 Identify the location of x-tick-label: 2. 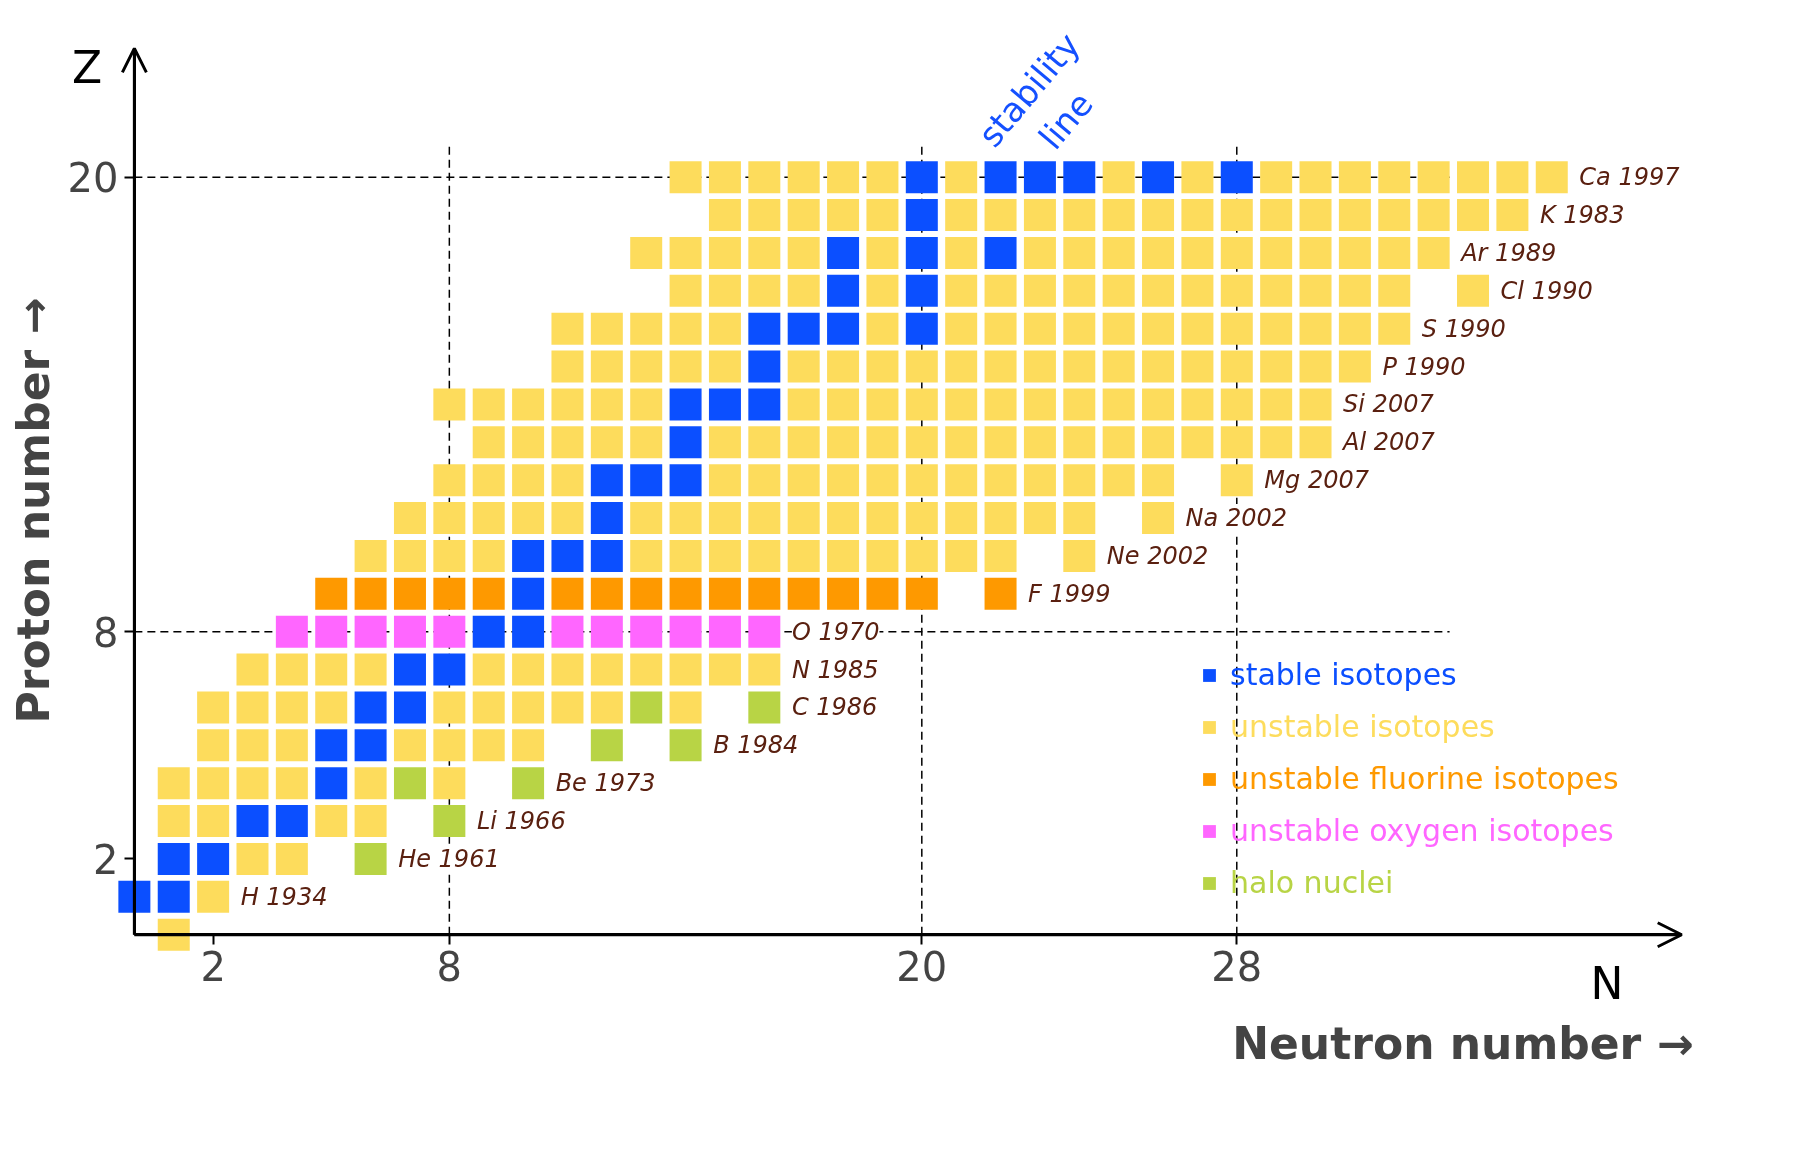
(213, 966).